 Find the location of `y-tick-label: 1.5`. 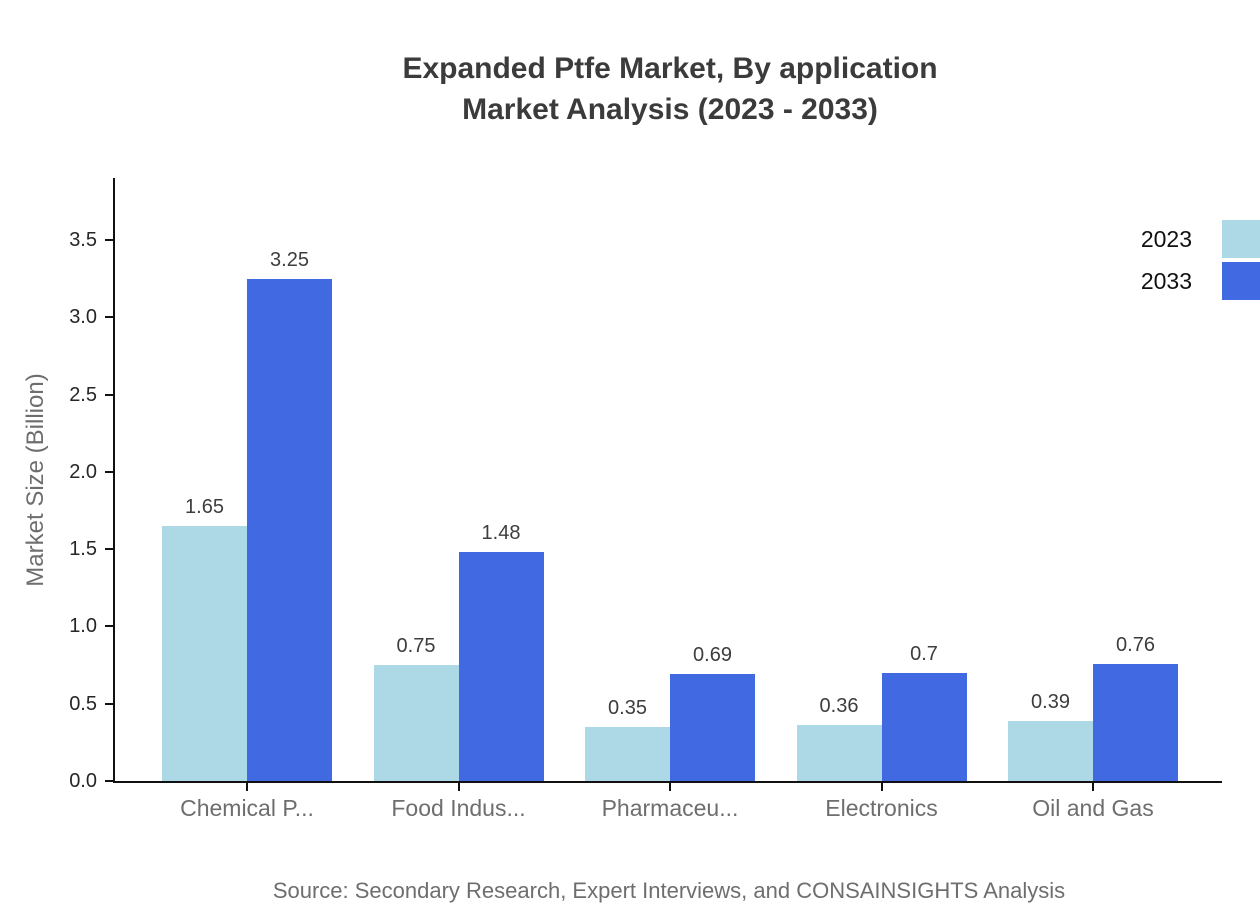

y-tick-label: 1.5 is located at coordinates (83, 549).